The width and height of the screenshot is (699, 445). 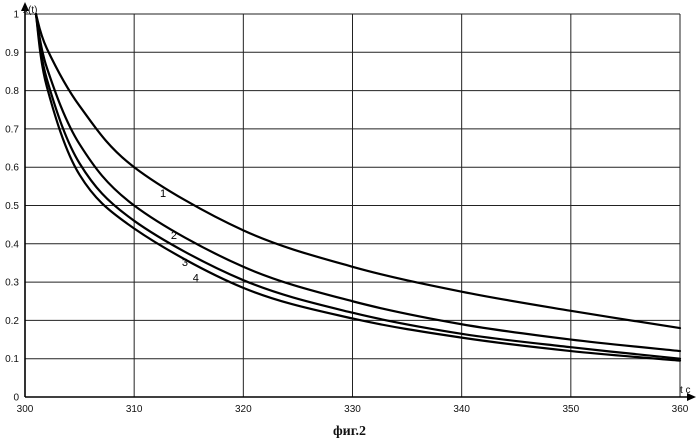 What do you see at coordinates (25, 409) in the screenshot?
I see `x-tick-label: 300` at bounding box center [25, 409].